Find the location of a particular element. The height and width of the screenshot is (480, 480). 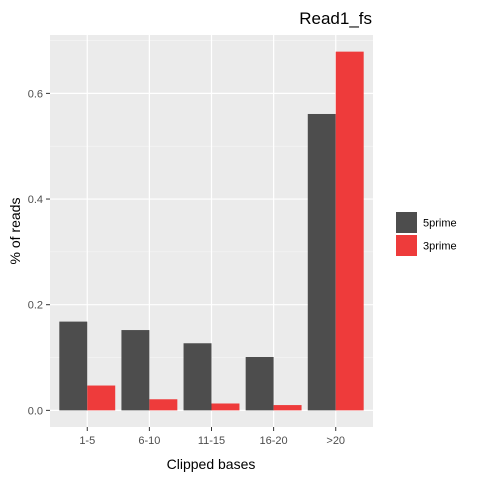

legend-label-5prime: 5prime is located at coordinates (440, 224).